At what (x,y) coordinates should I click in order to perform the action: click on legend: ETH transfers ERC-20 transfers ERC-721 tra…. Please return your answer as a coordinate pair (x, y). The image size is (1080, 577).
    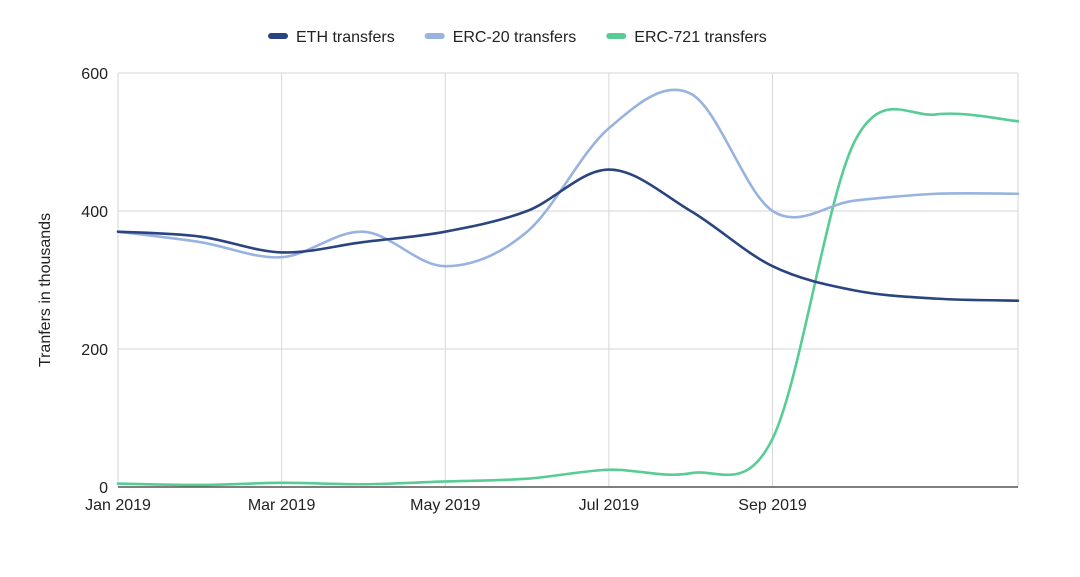
    Looking at the image, I should click on (517, 37).